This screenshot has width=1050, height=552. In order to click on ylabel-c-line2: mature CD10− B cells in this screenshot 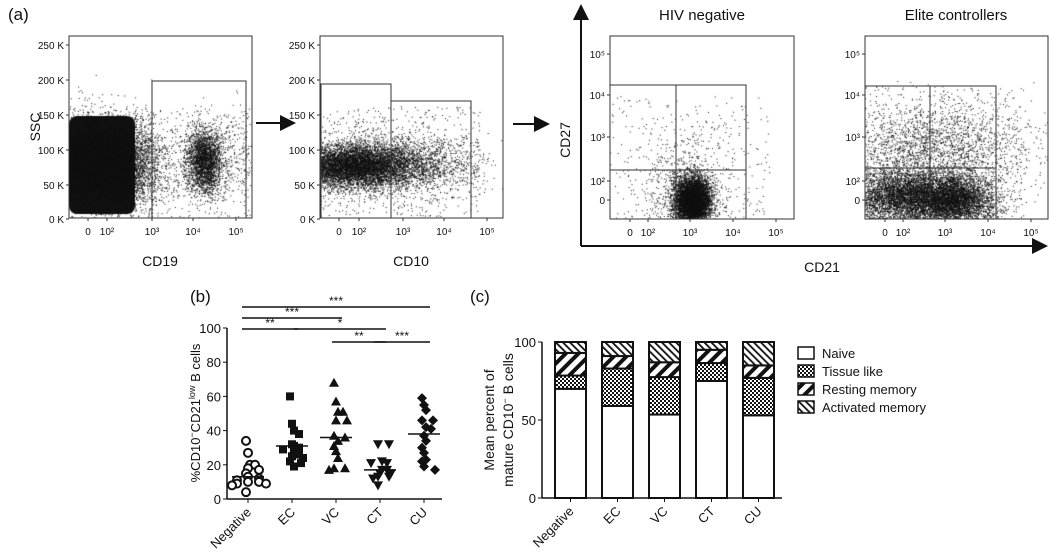, I will do `click(508, 420)`.